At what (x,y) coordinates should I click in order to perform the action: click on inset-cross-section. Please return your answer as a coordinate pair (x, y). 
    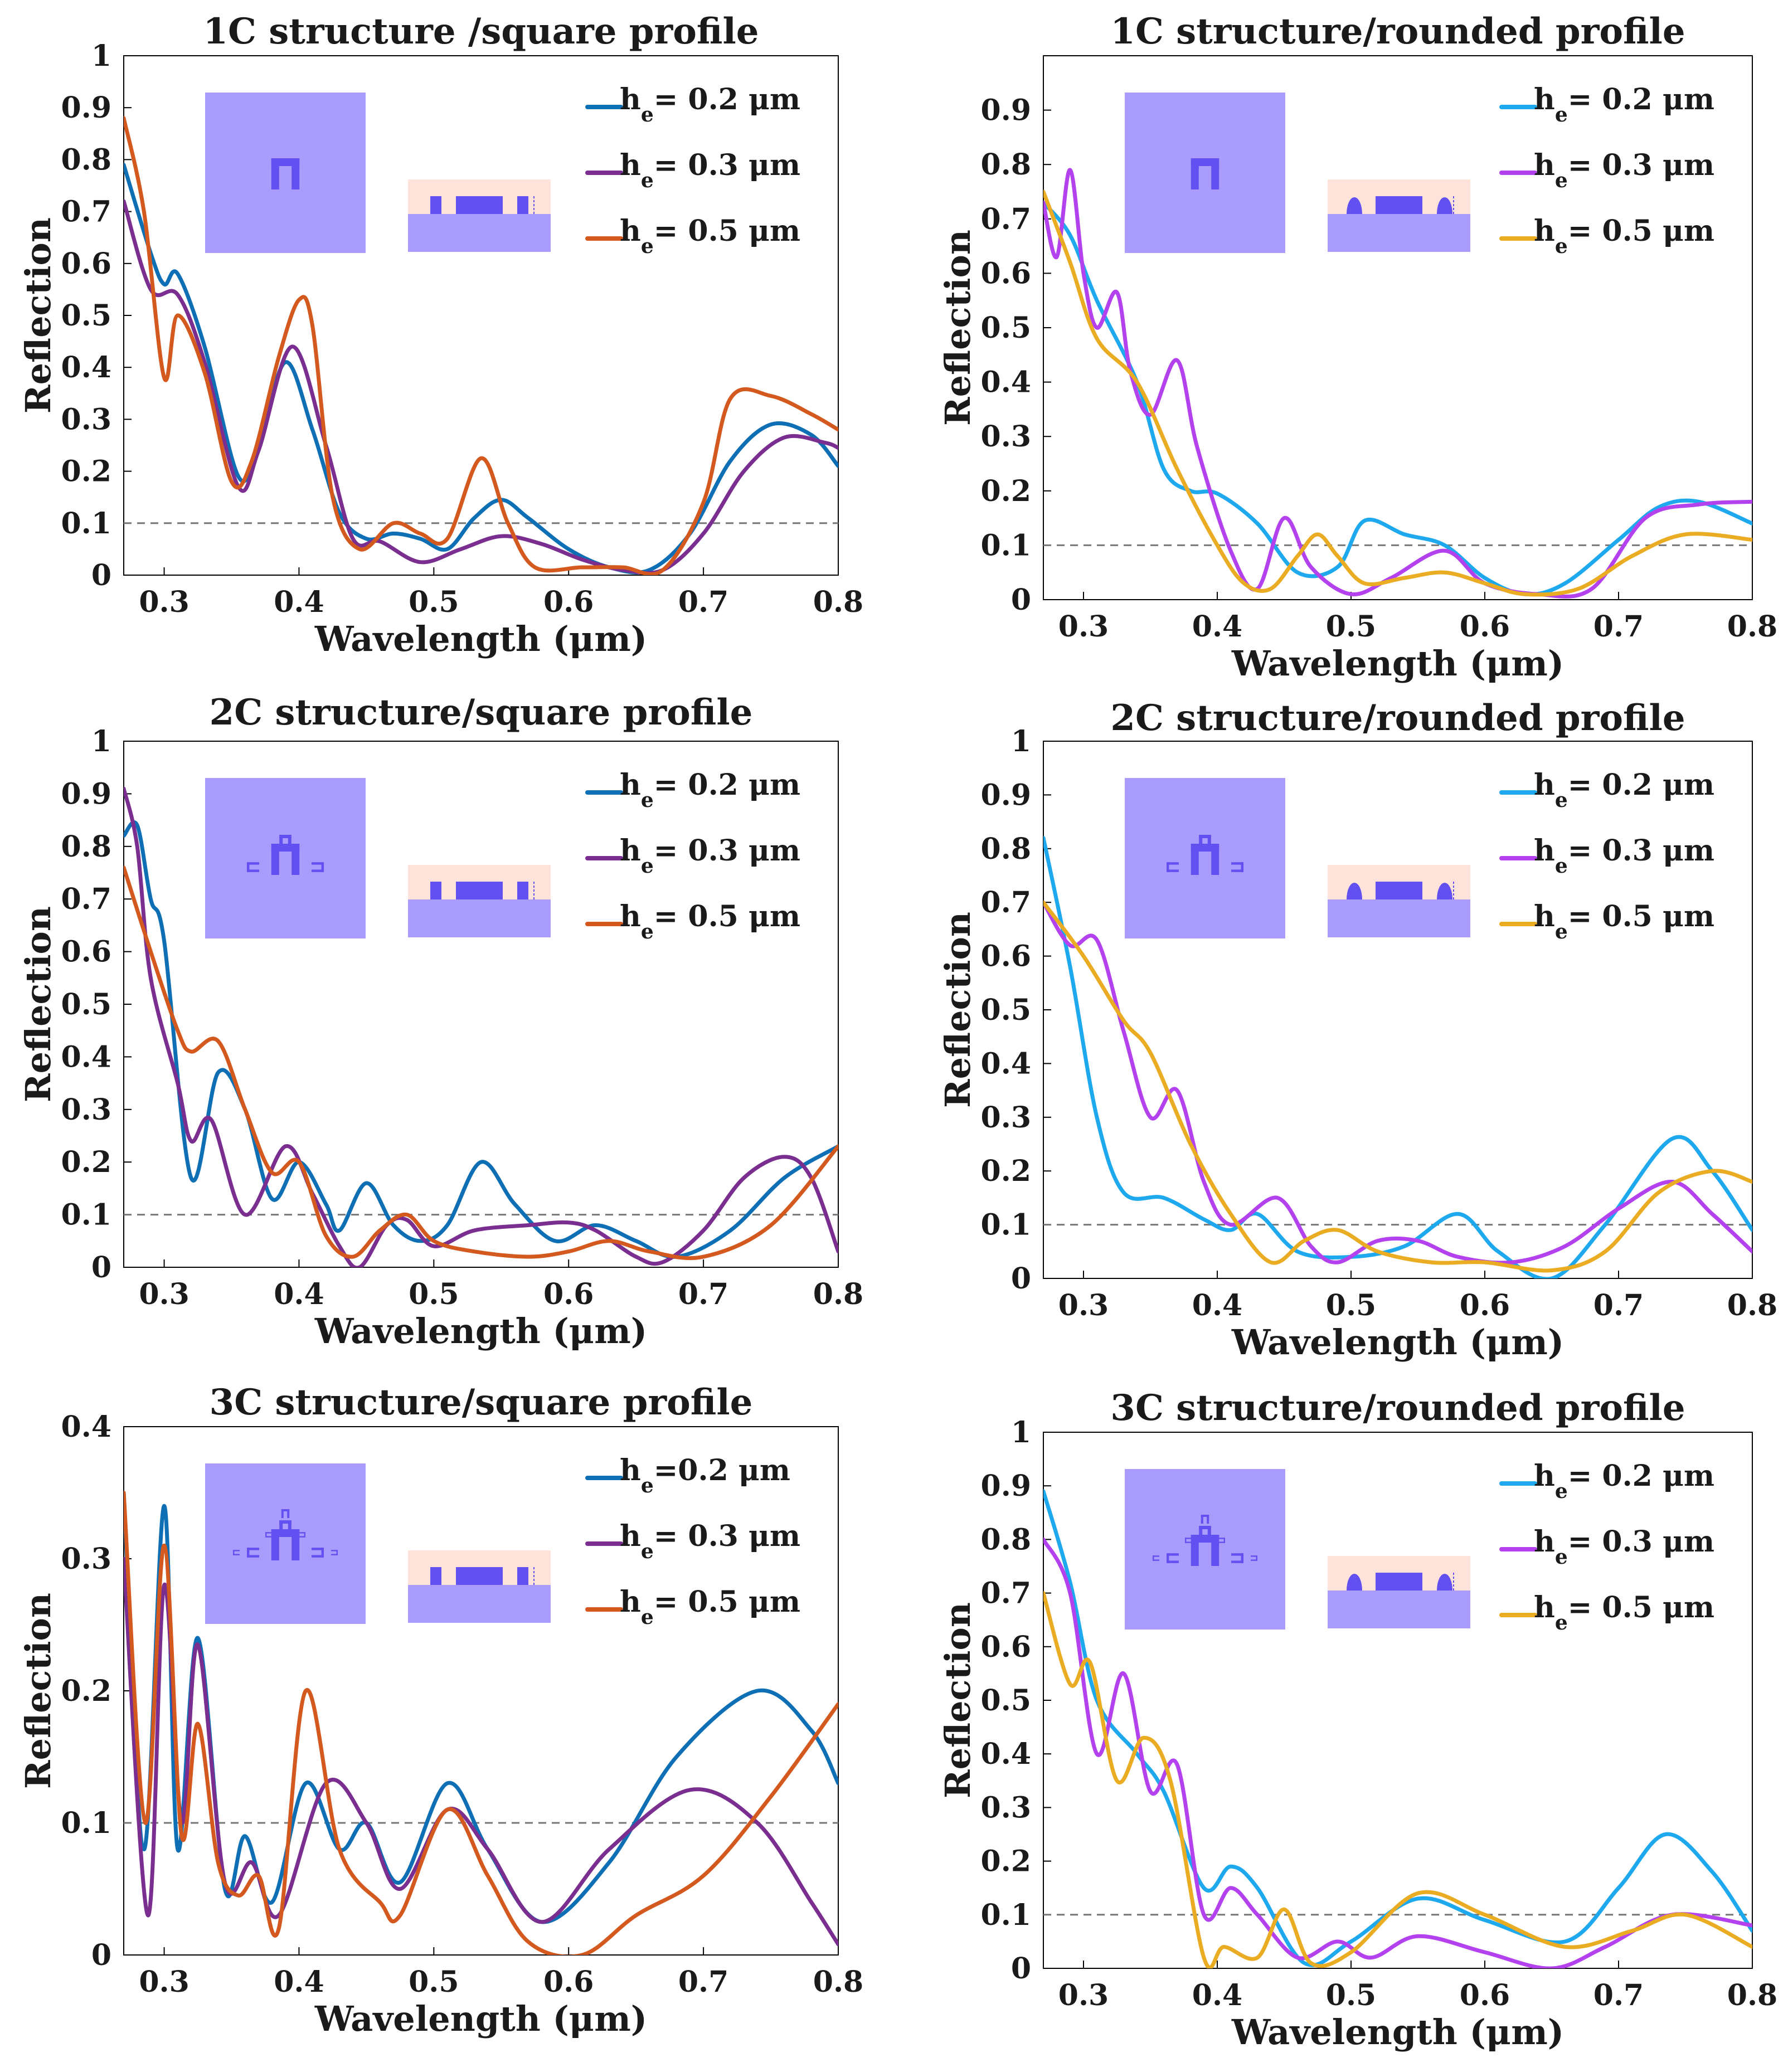
    Looking at the image, I should click on (479, 901).